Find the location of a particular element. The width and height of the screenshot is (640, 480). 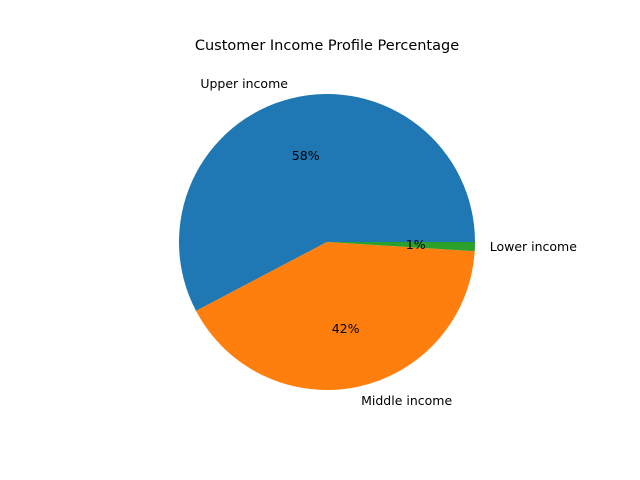

slice-label-upper-income: Upper income is located at coordinates (244, 83).